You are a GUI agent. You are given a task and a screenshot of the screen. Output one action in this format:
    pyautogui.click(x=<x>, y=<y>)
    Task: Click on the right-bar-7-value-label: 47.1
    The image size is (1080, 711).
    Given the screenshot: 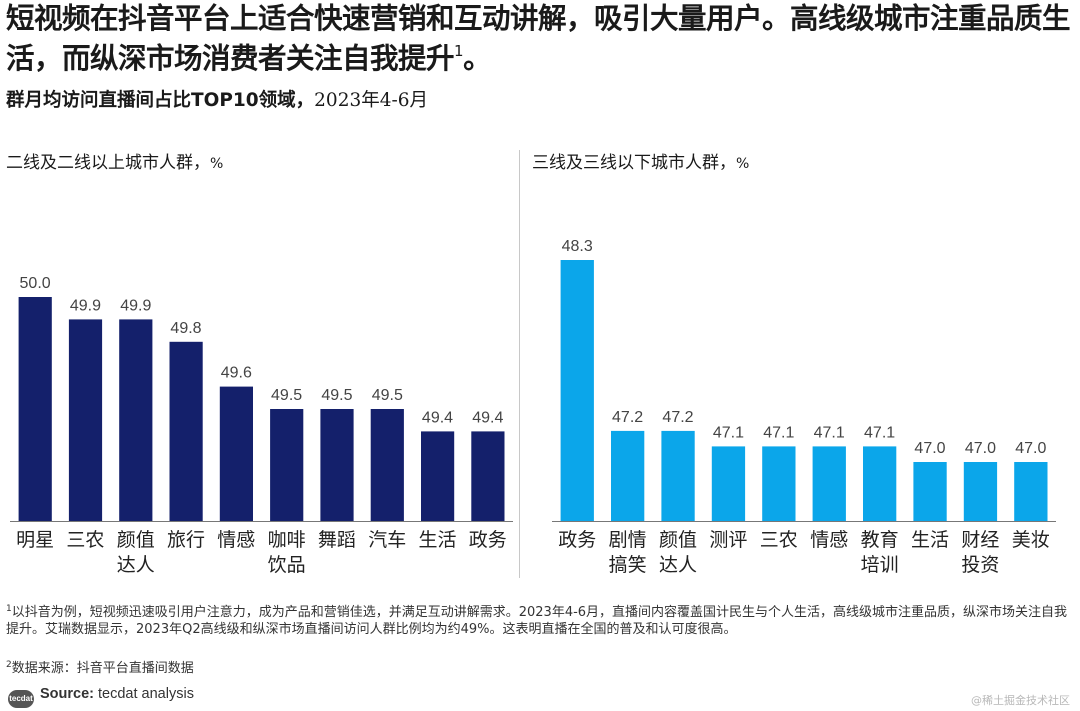 What is the action you would take?
    pyautogui.click(x=879, y=432)
    